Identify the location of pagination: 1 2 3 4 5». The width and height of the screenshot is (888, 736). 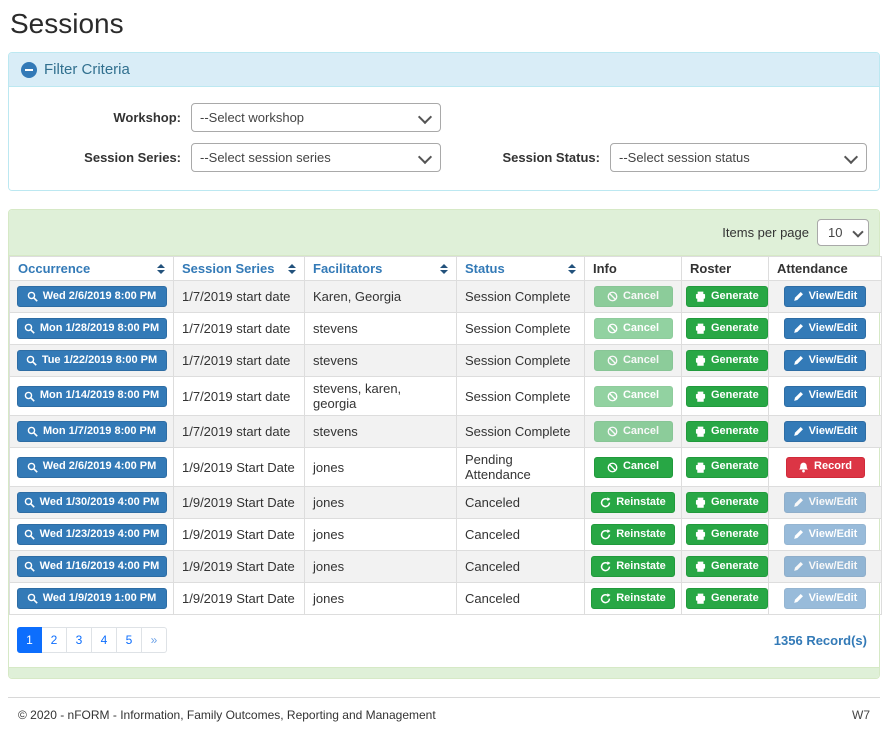
(92, 640).